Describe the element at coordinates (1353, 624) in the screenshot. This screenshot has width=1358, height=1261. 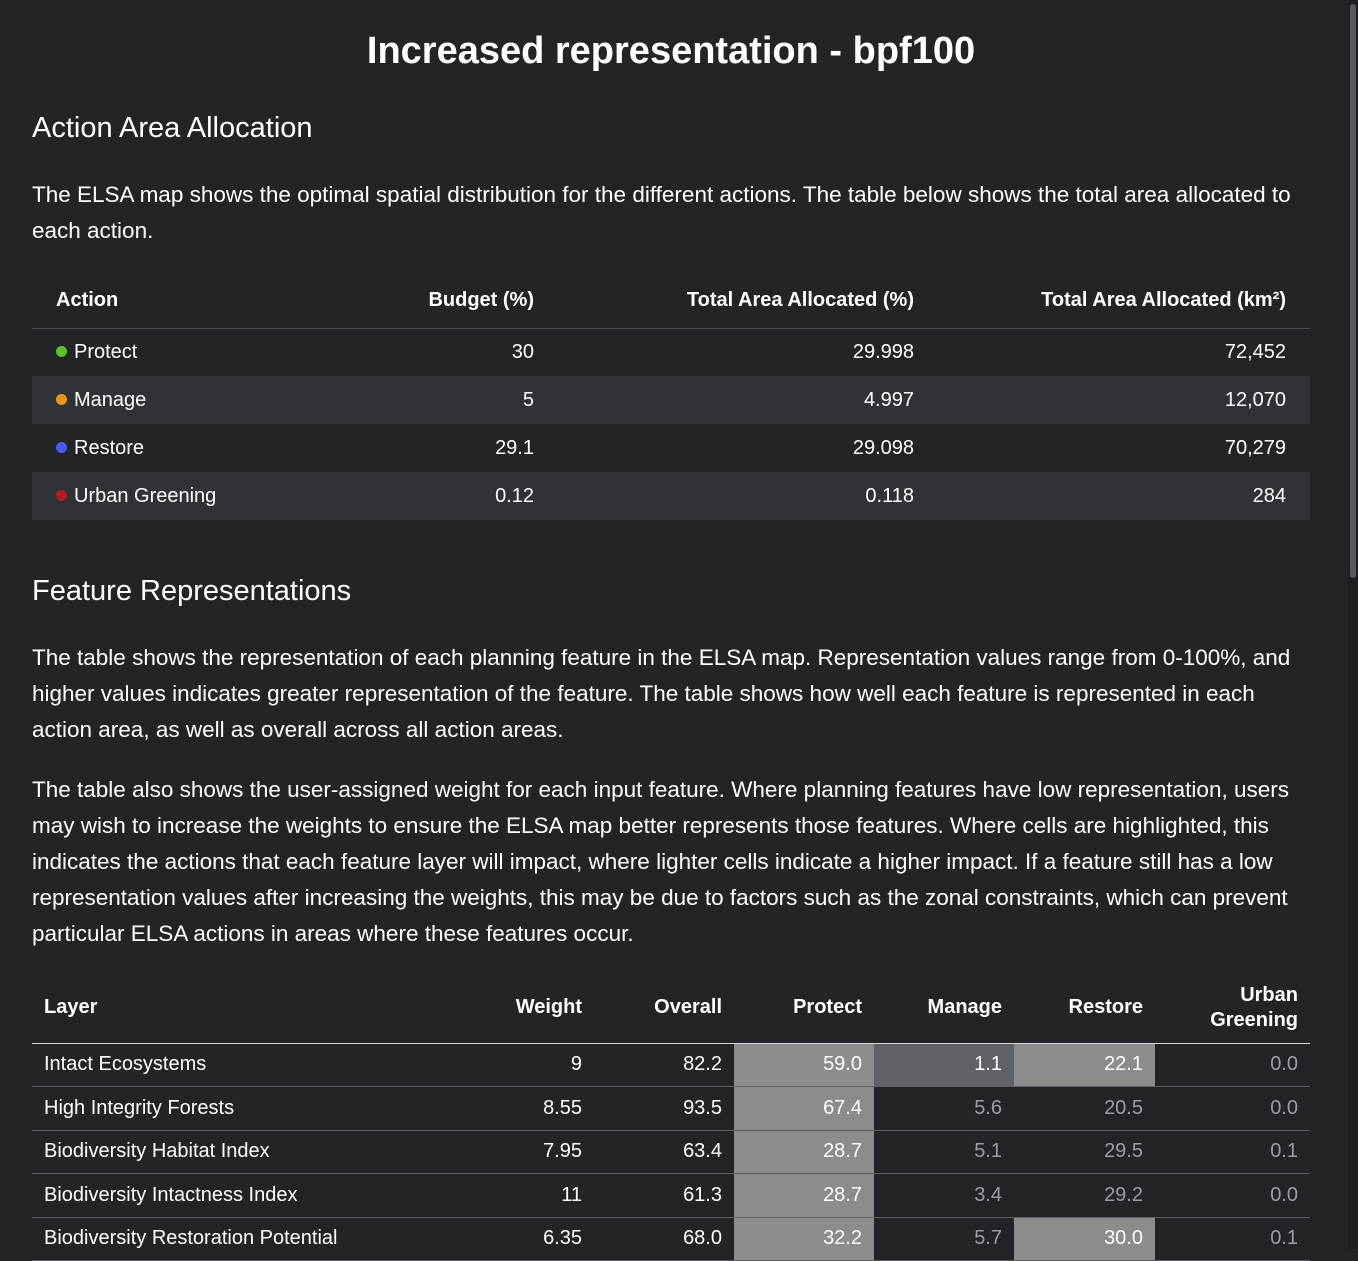
I see `vertical-scrollbar` at that location.